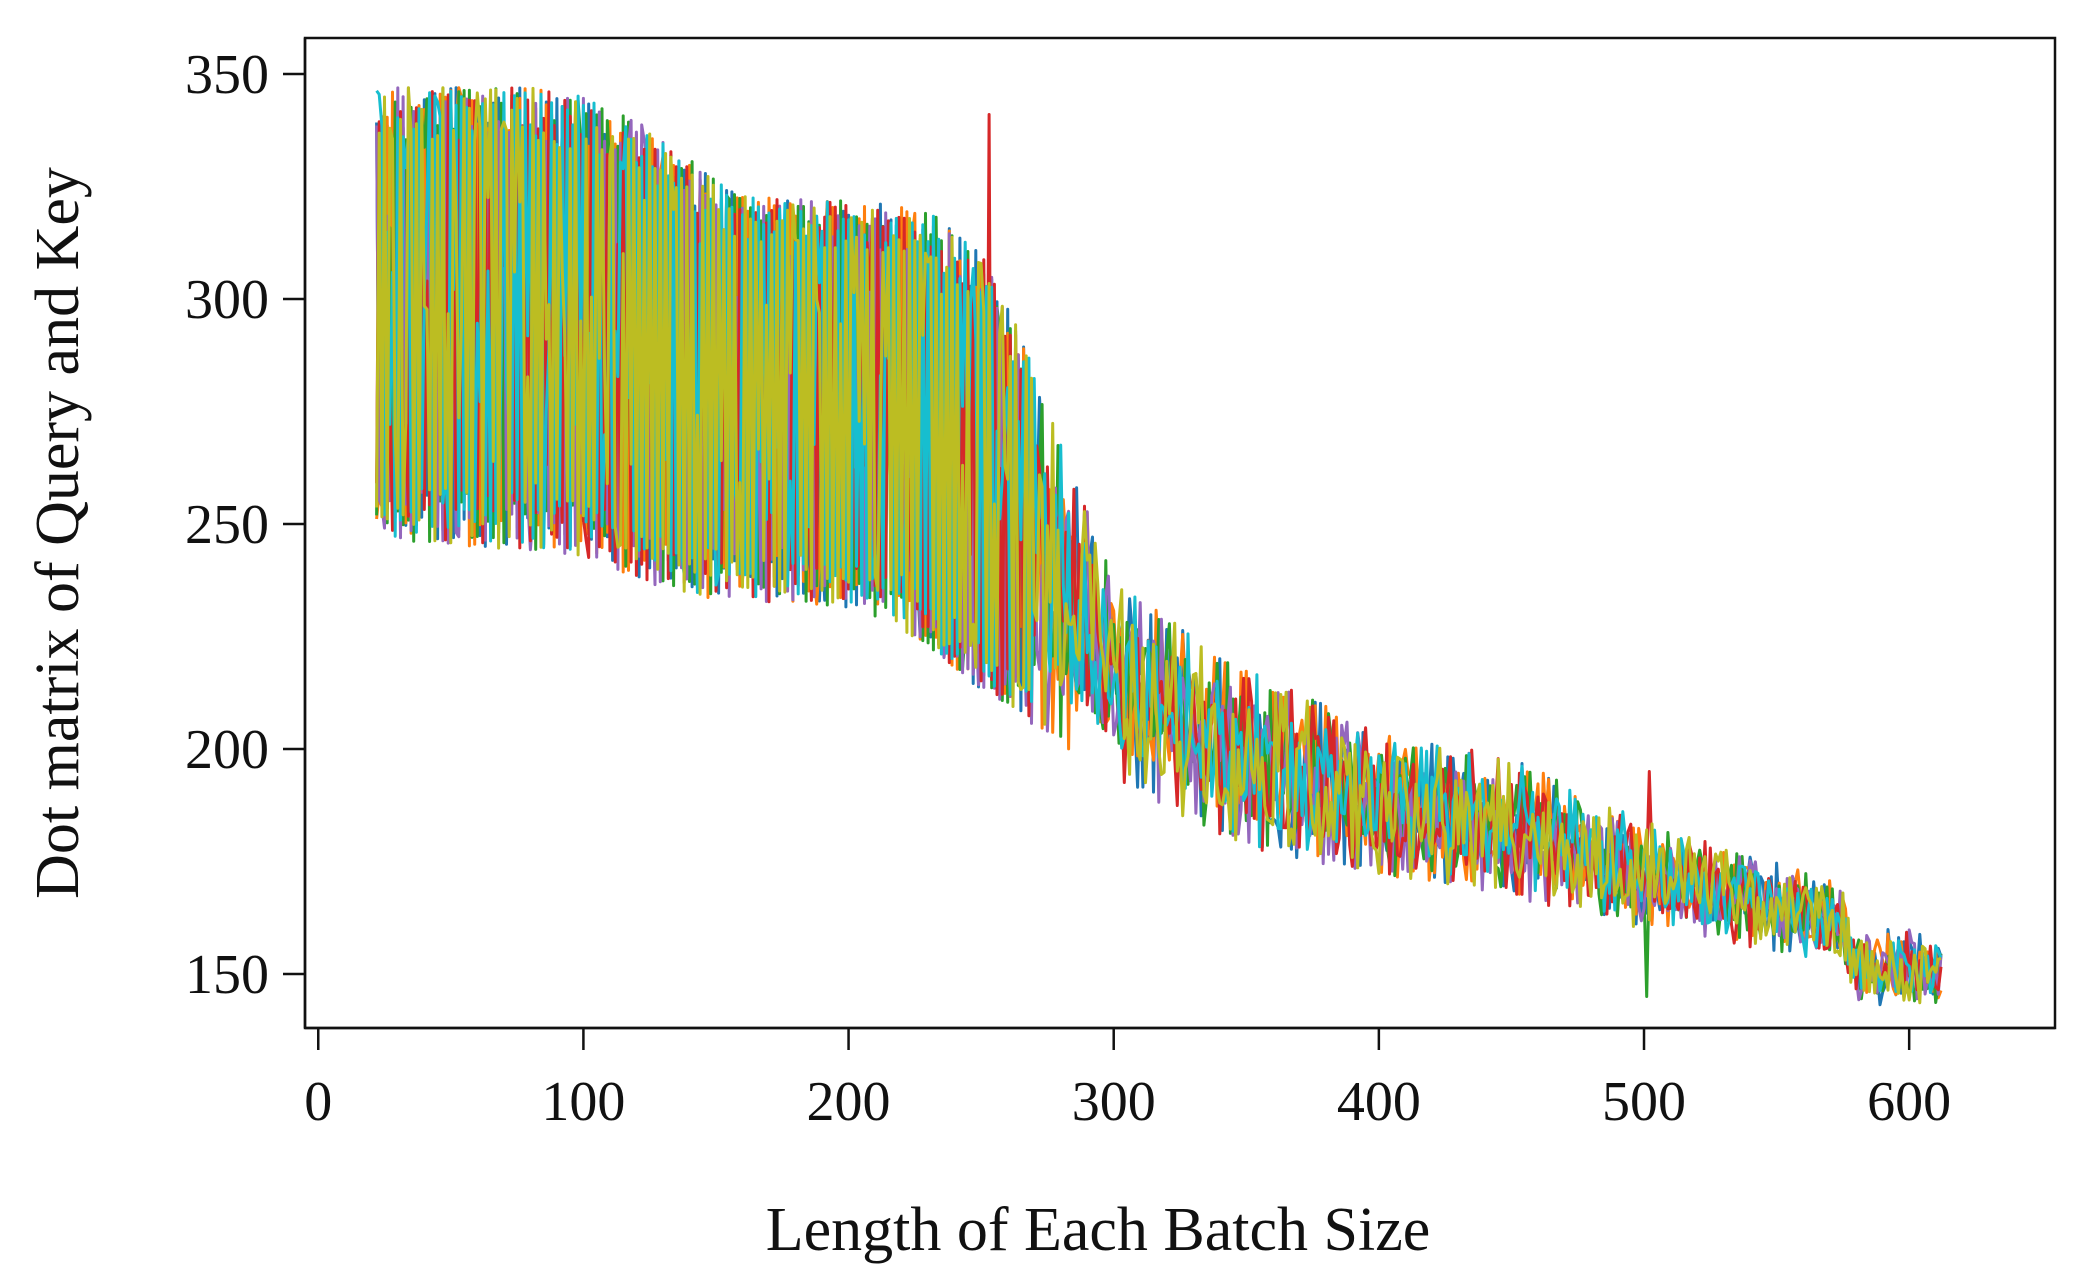 The width and height of the screenshot is (2079, 1278). Describe the element at coordinates (1909, 1102) in the screenshot. I see `x-tick-label: 600` at that location.